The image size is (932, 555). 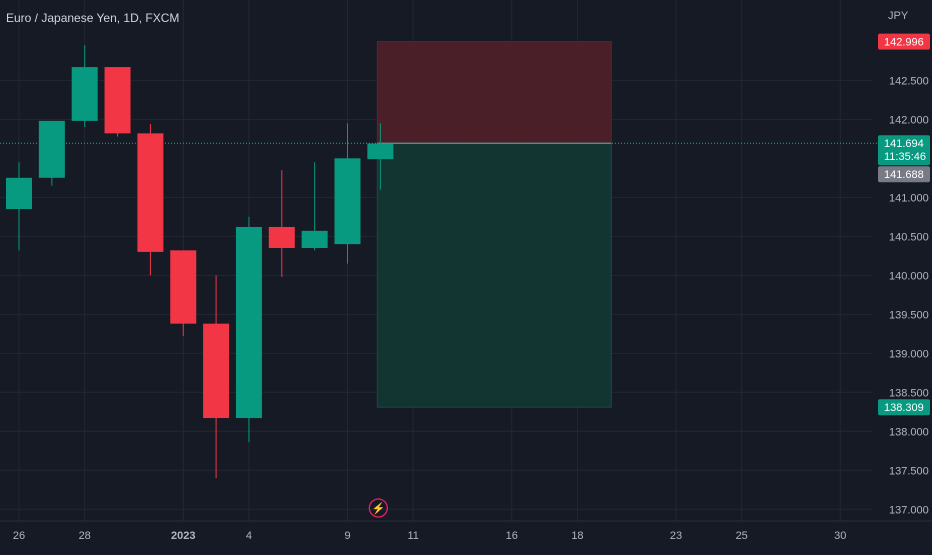 What do you see at coordinates (909, 471) in the screenshot?
I see `price-axis-label: 137.500` at bounding box center [909, 471].